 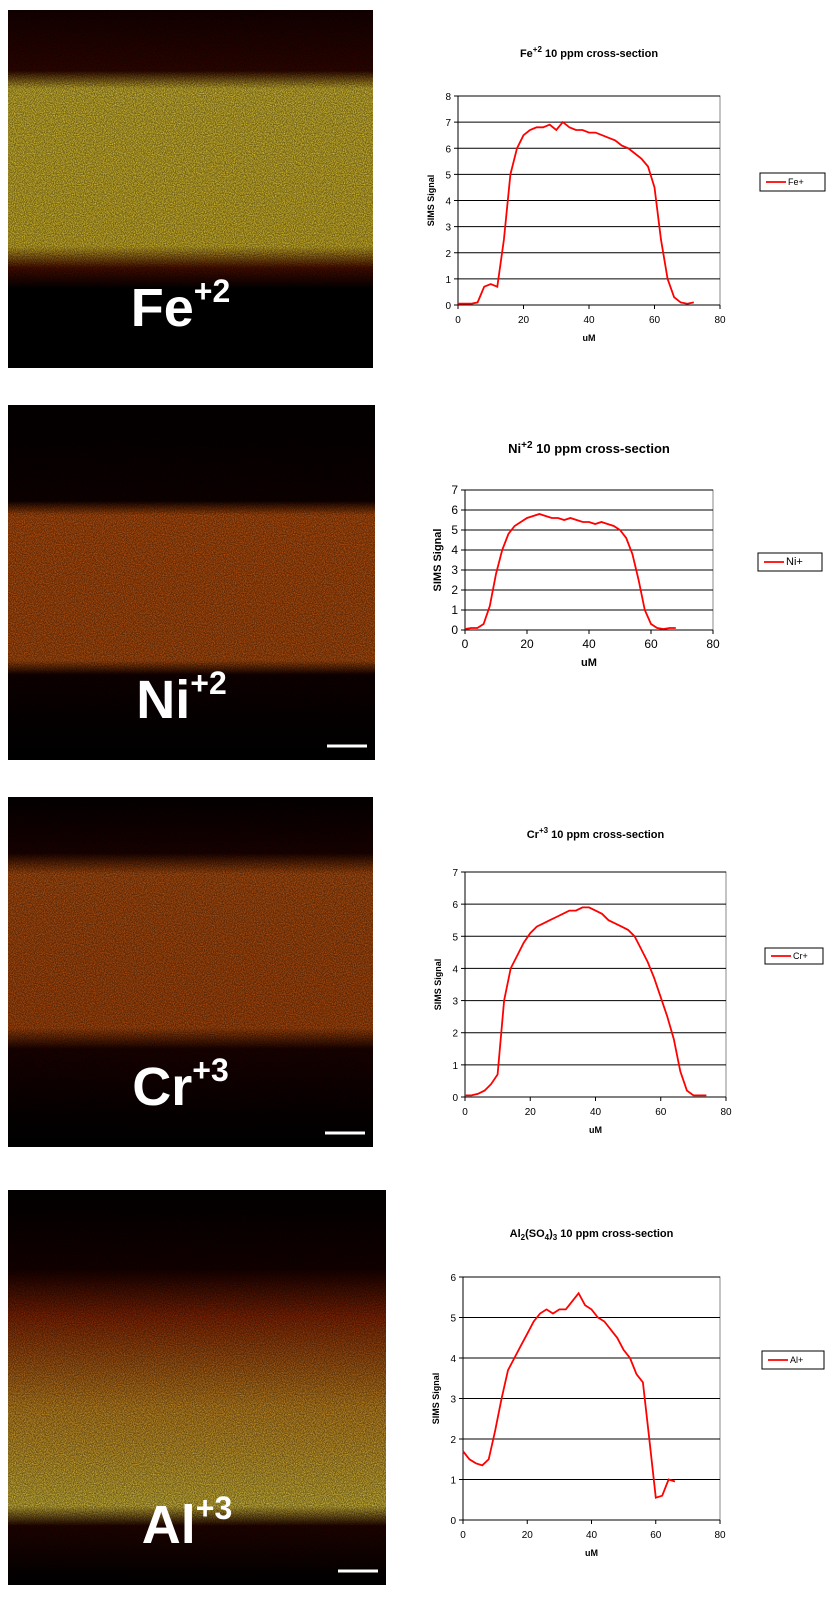 I want to click on ion-symbol: Cr, so click(x=162, y=1087).